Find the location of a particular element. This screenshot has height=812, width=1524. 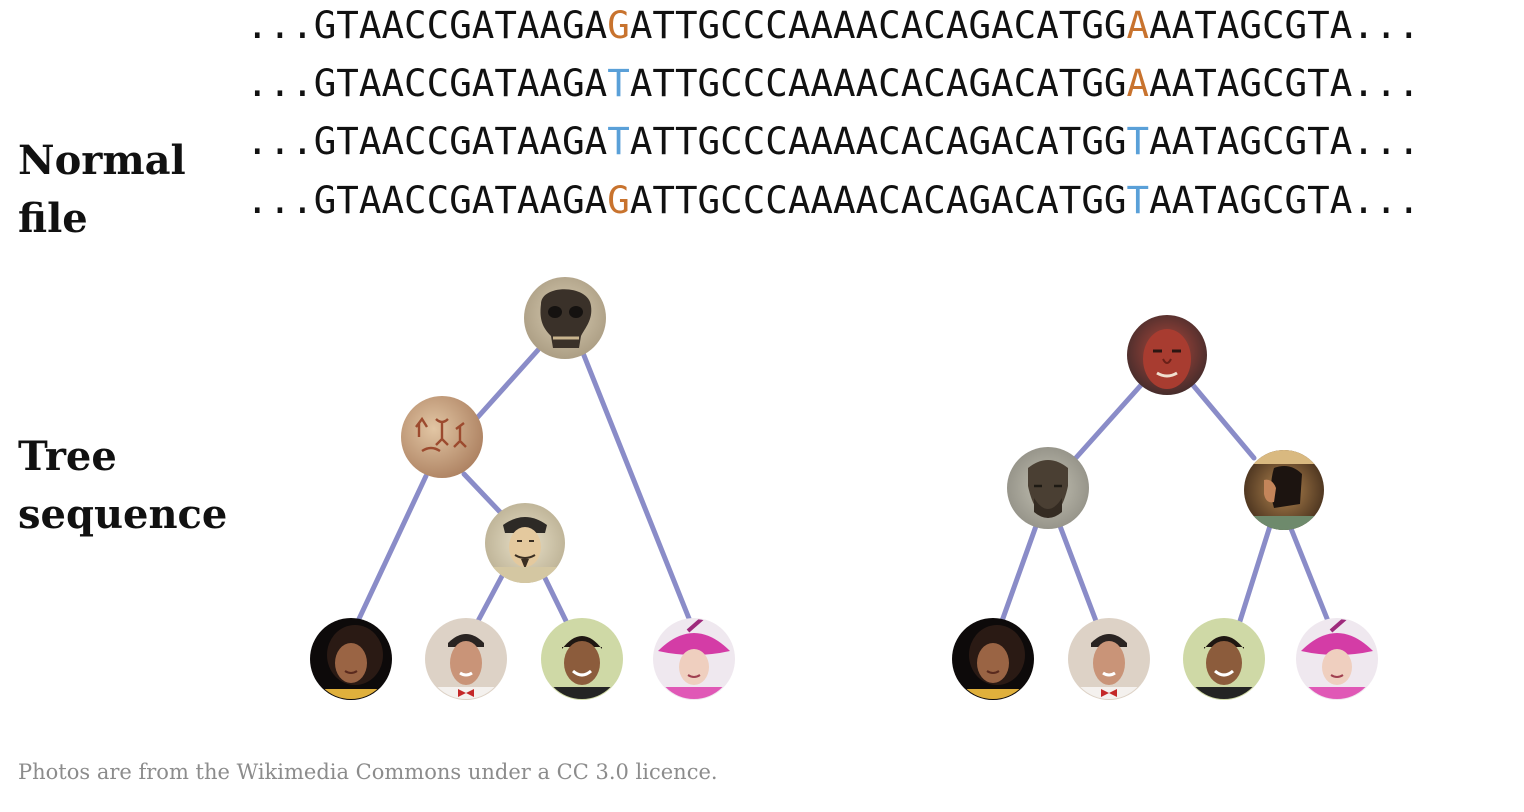

neanderthal-face-icon is located at coordinates (1167, 355).